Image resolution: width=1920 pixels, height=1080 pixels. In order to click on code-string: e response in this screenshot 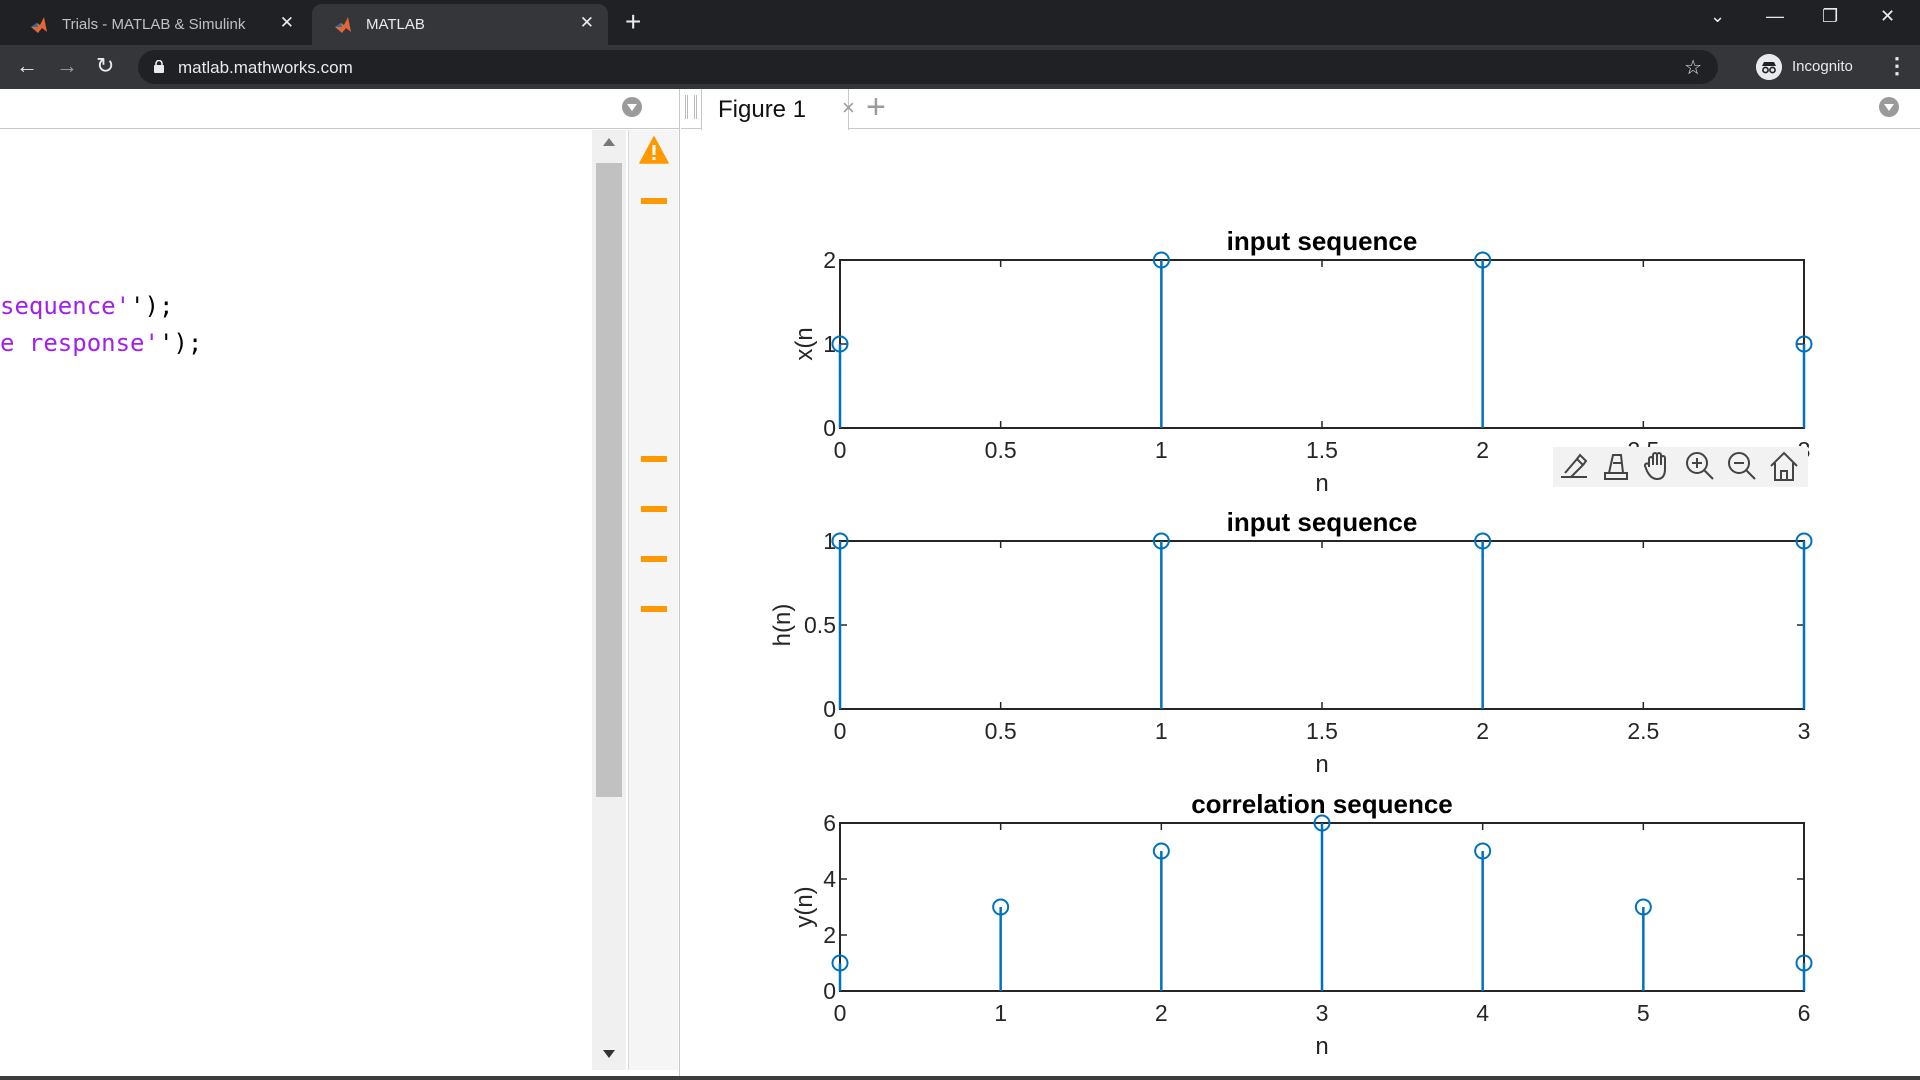, I will do `click(72, 343)`.